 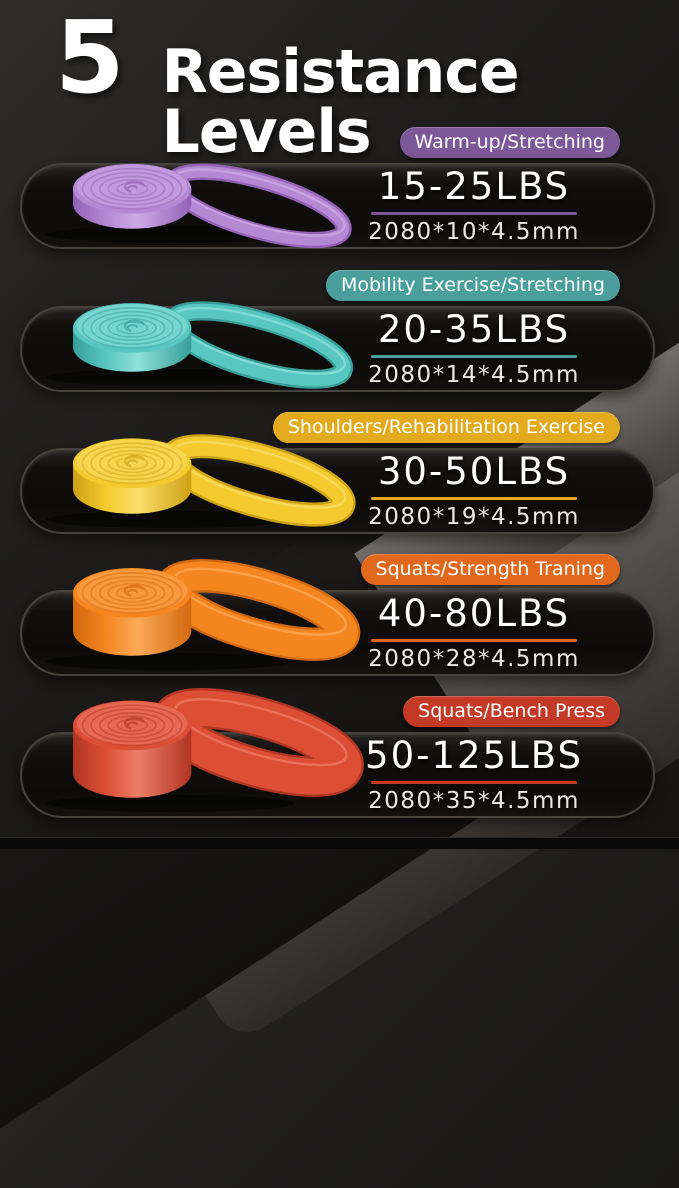 I want to click on level-label-badge: Warm-up/Stretching, so click(x=509, y=142).